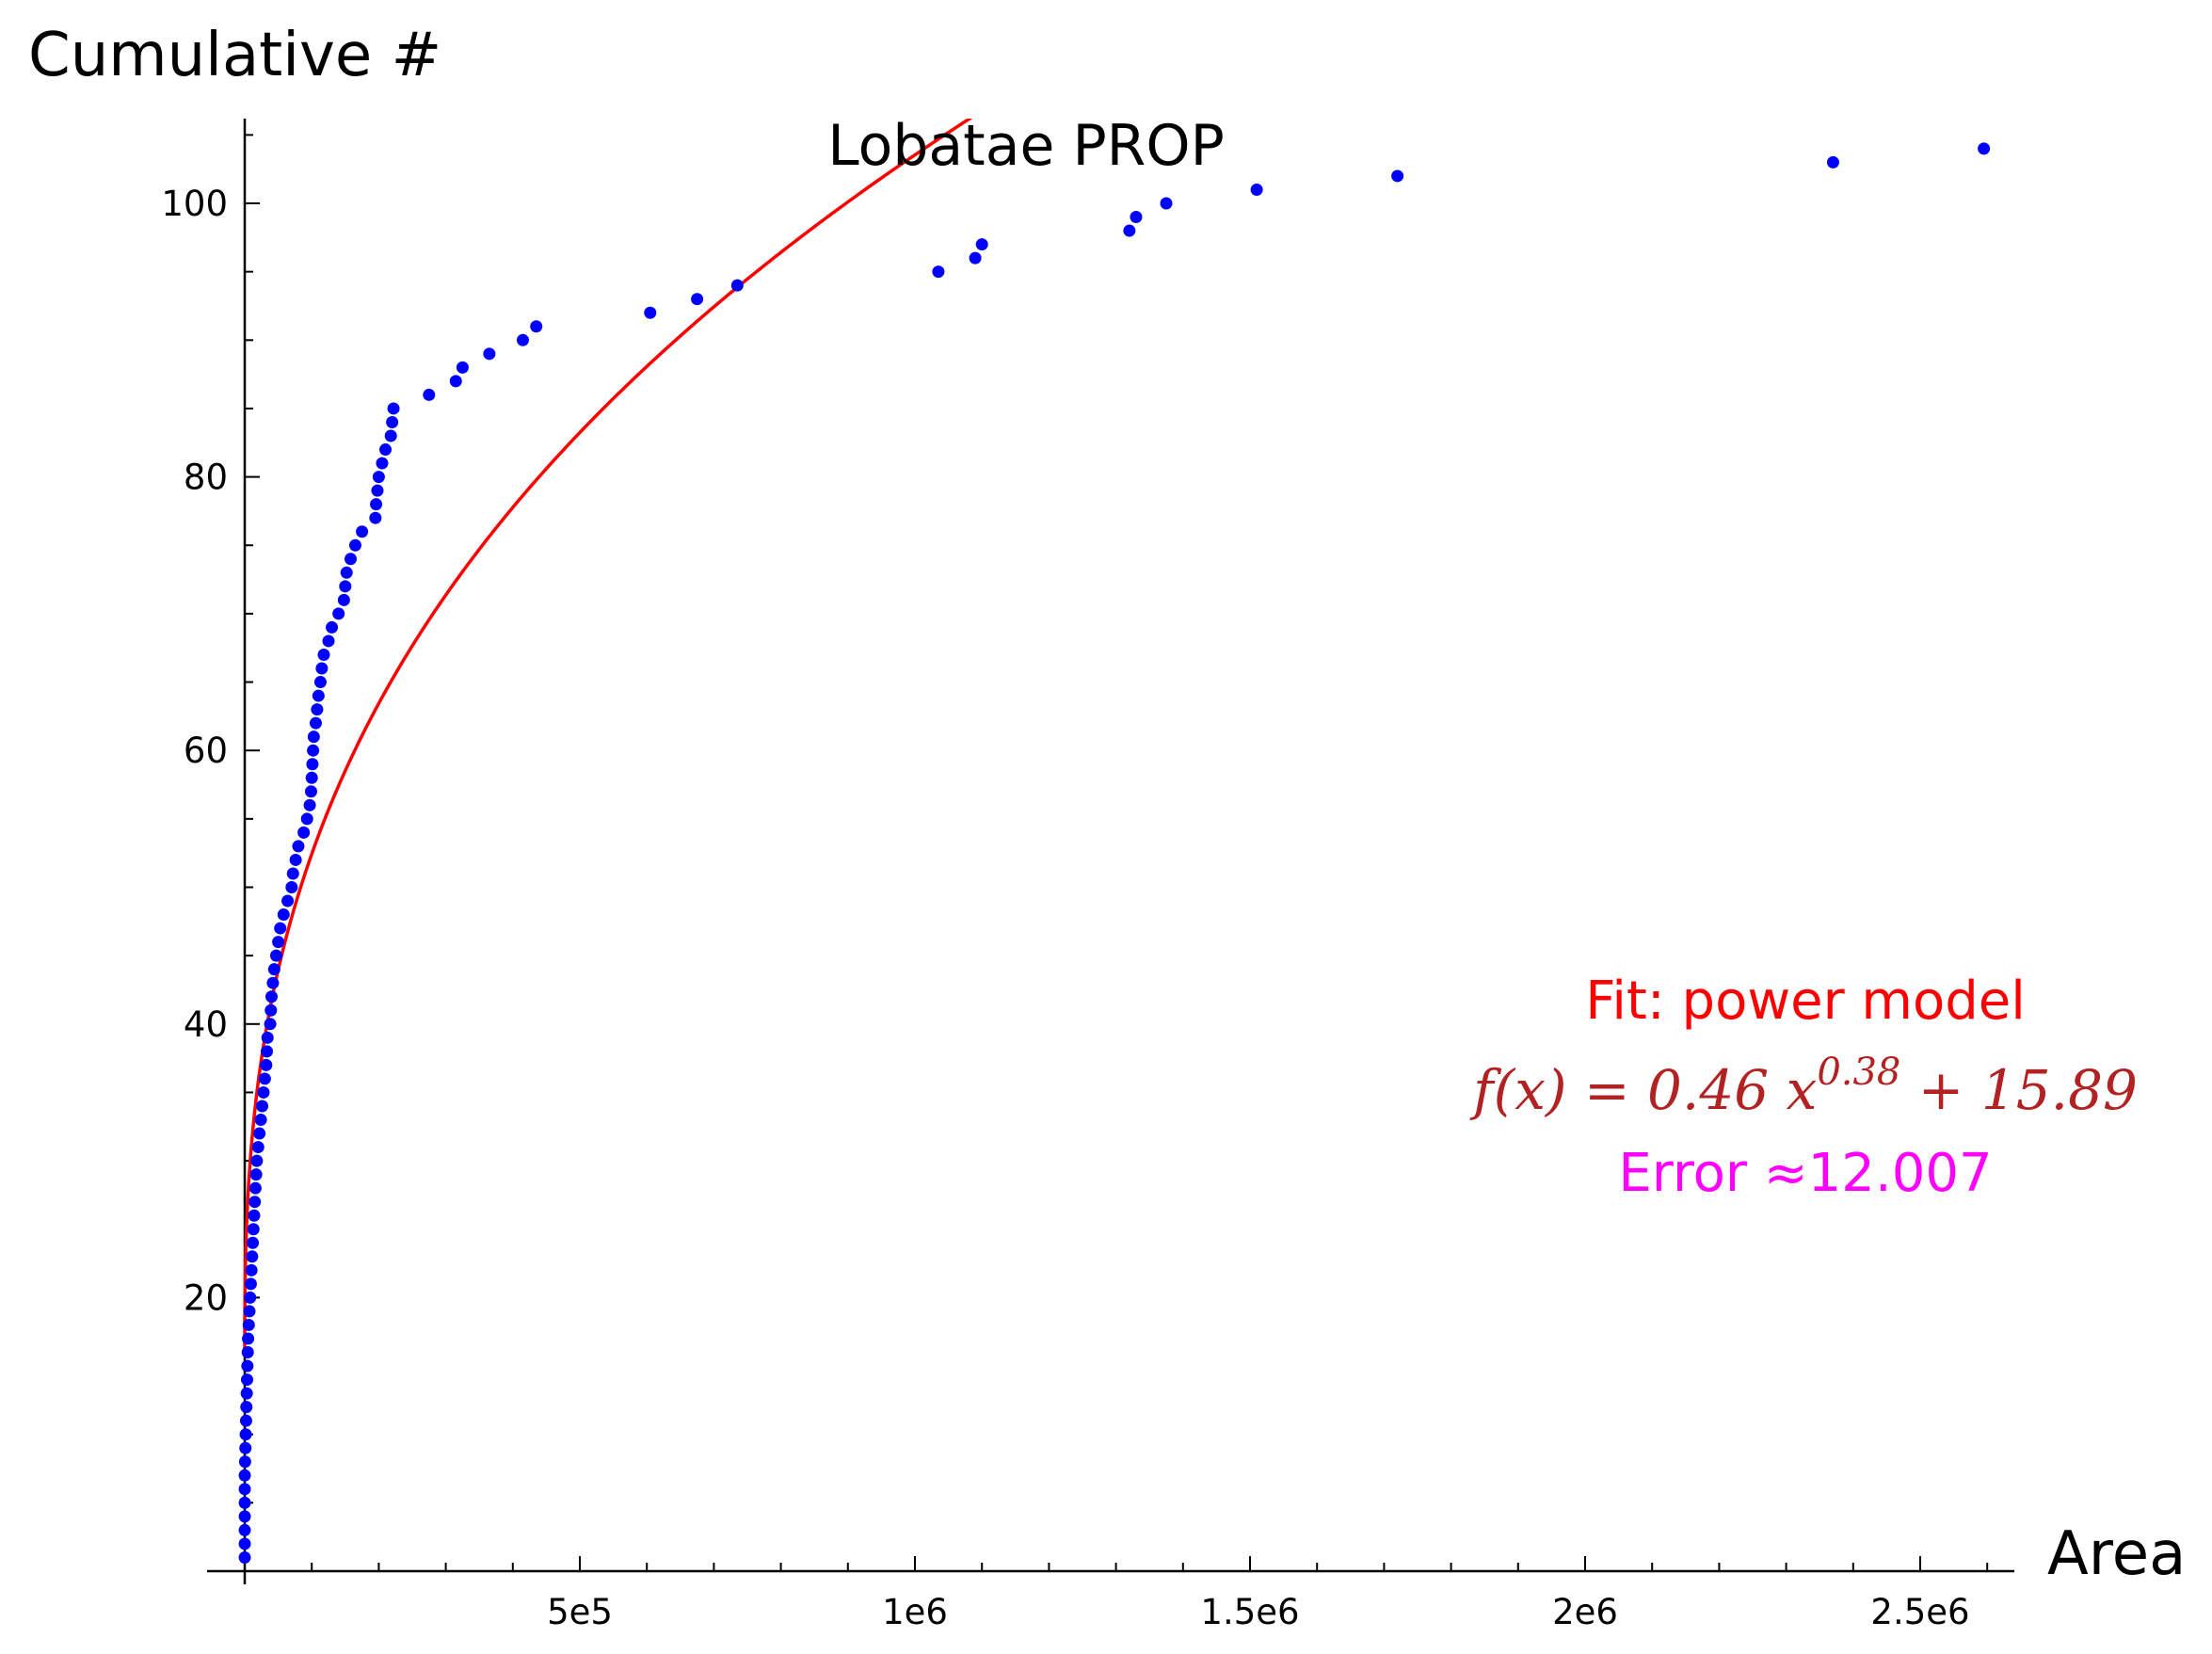 Image resolution: width=2212 pixels, height=1654 pixels. What do you see at coordinates (2116, 1554) in the screenshot?
I see `x-axis-label: Area` at bounding box center [2116, 1554].